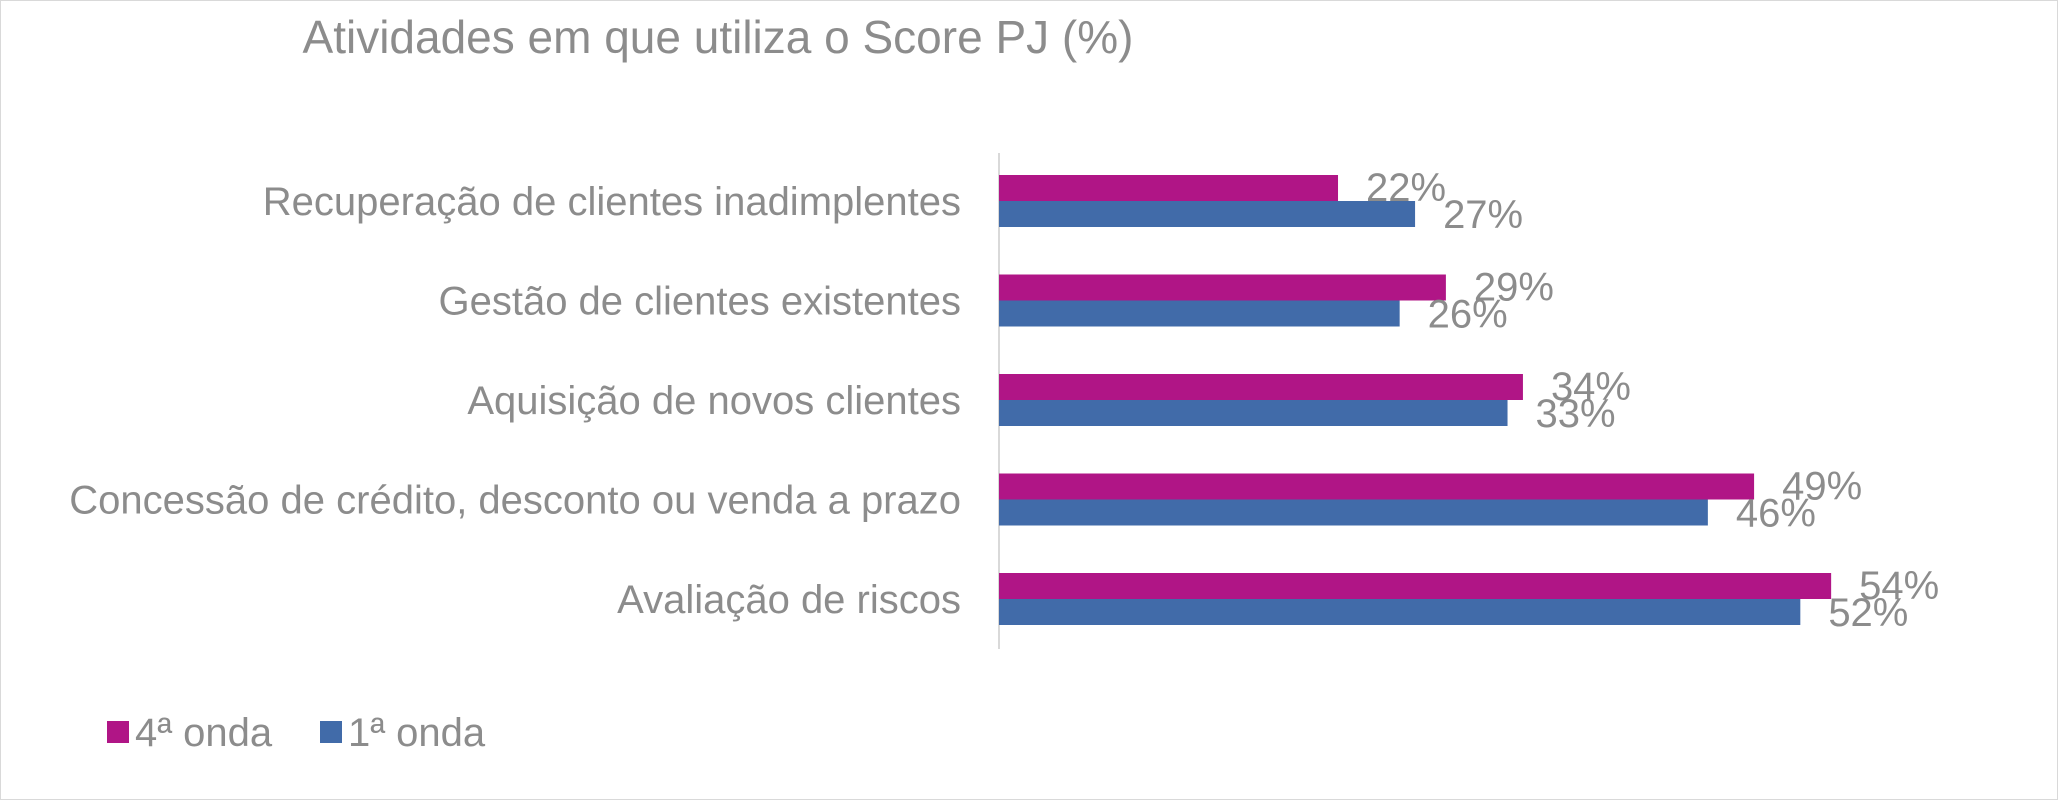 This screenshot has height=800, width=2058. I want to click on data-label: 26%, so click(1468, 315).